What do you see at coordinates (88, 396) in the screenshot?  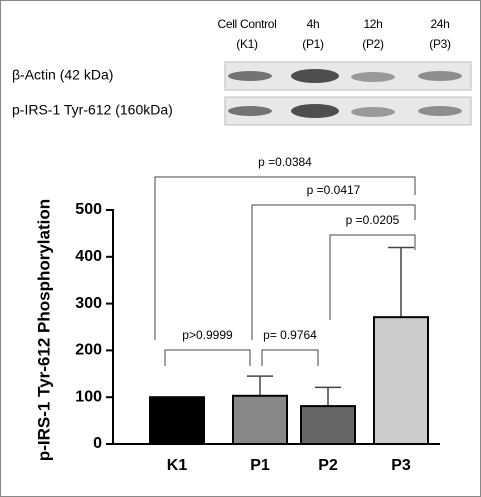 I see `y-tick-label: 100` at bounding box center [88, 396].